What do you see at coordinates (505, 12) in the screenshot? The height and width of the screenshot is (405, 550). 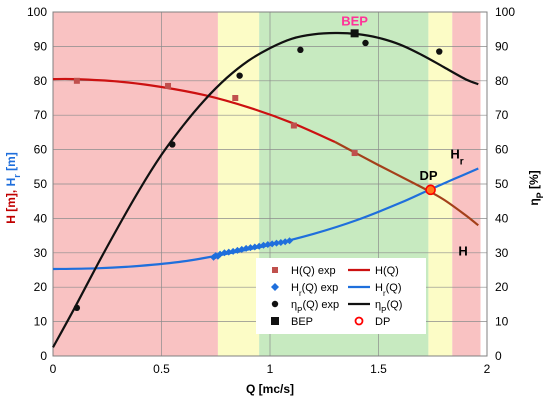 I see `y2-tick-label: 100` at bounding box center [505, 12].